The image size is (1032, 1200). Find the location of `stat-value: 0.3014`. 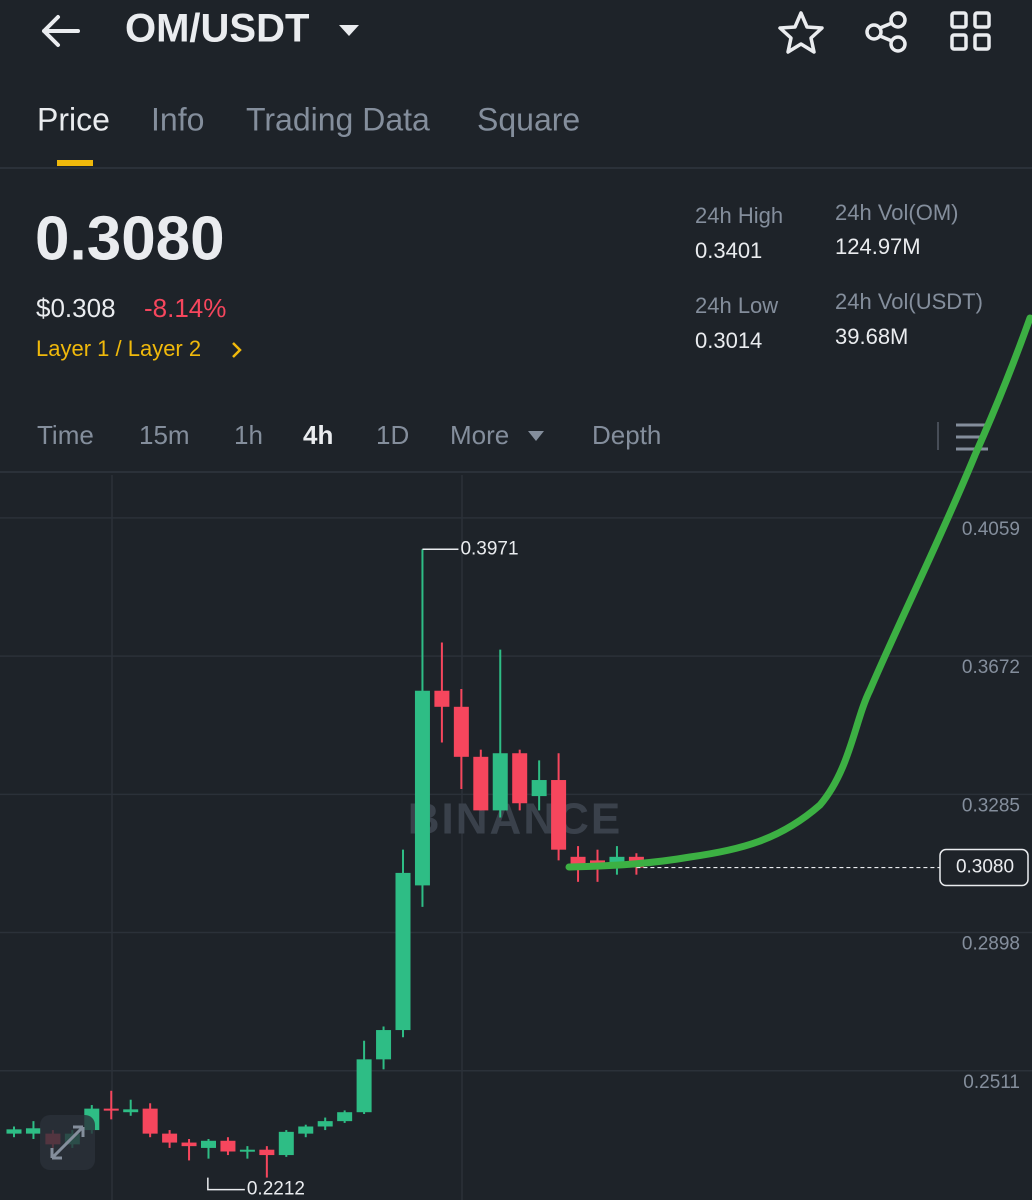

stat-value: 0.3014 is located at coordinates (728, 340).